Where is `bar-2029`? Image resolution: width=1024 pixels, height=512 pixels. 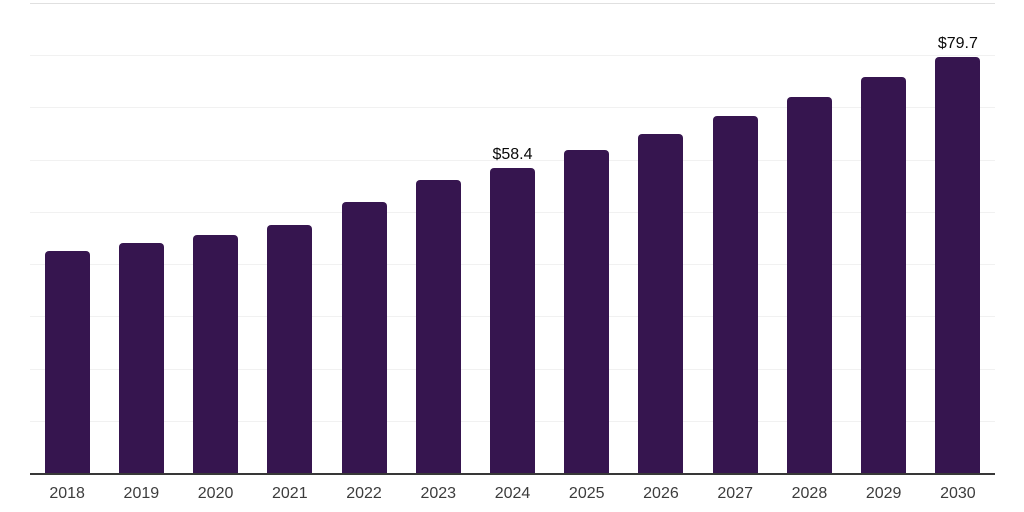
bar-2029 is located at coordinates (884, 275).